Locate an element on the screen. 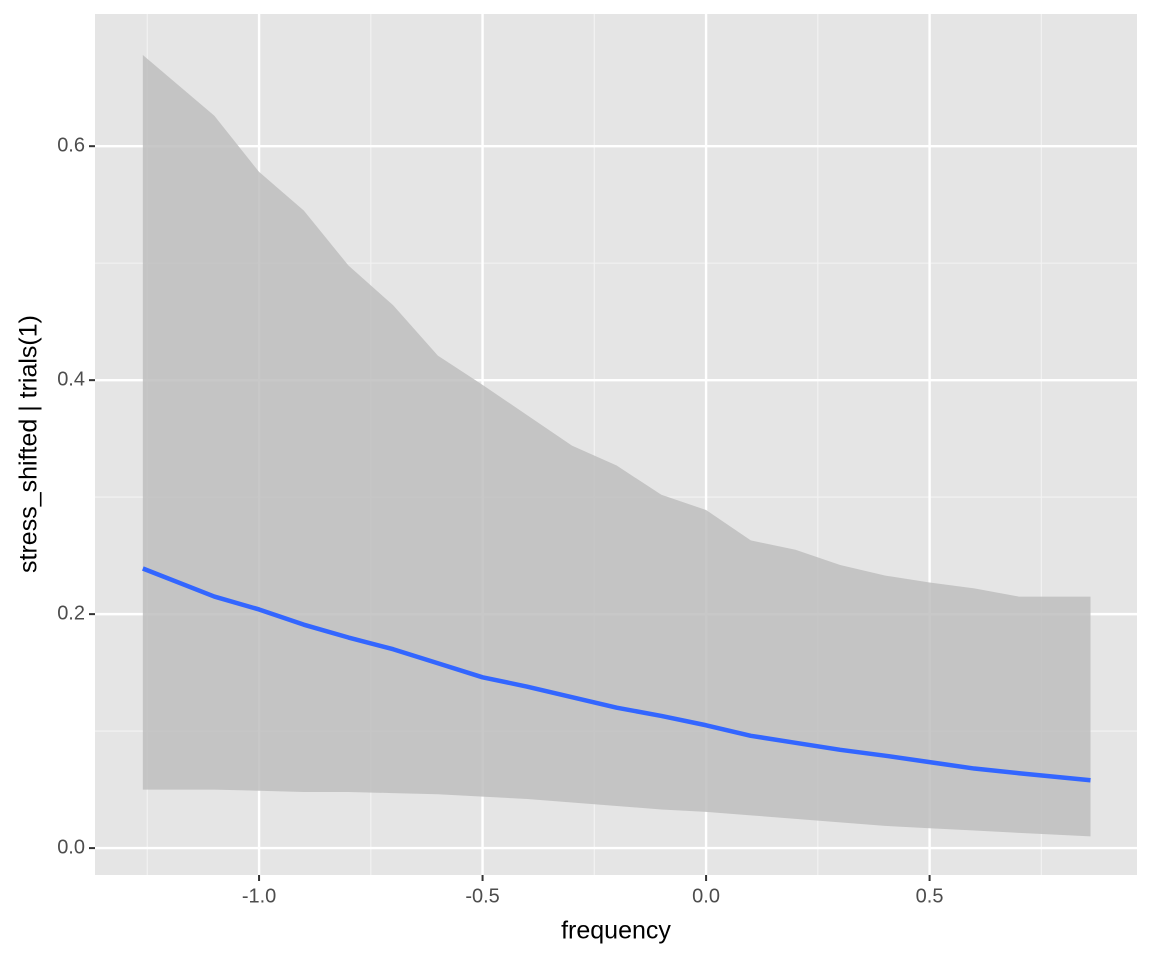  x-tick-label: 0.0 is located at coordinates (706, 896).